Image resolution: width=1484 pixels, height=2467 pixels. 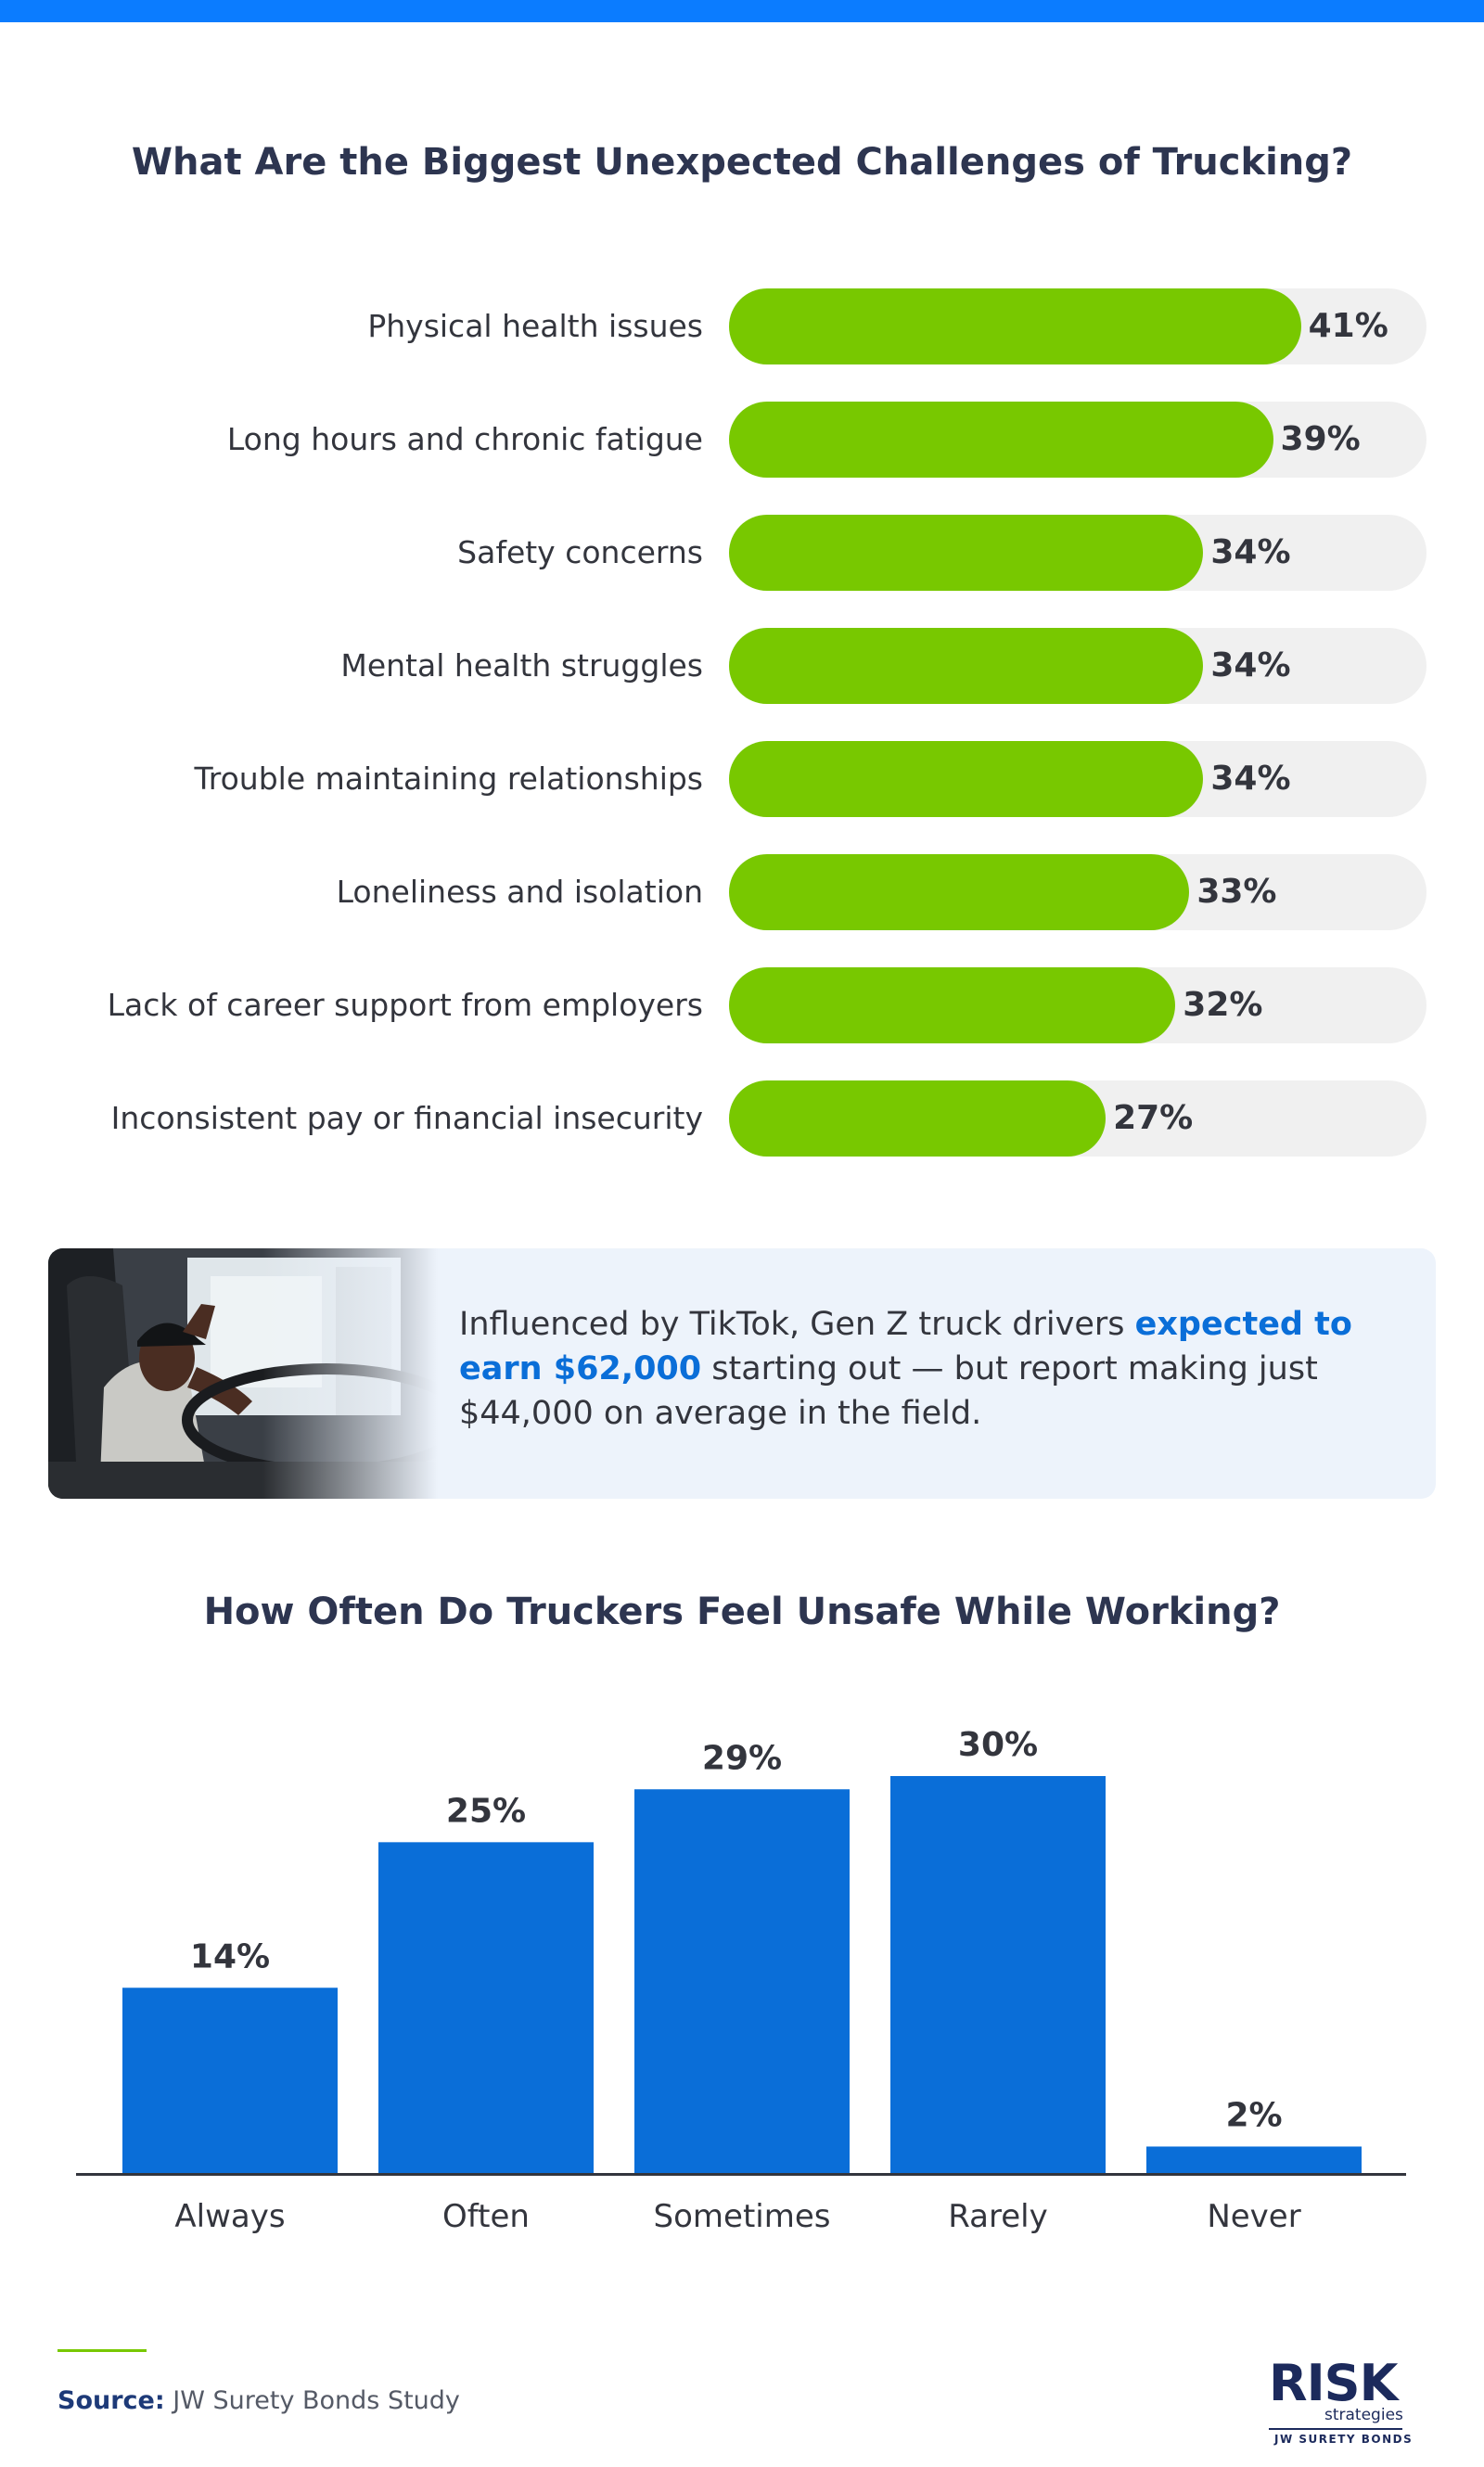 I want to click on vbar-rarely, so click(x=998, y=1974).